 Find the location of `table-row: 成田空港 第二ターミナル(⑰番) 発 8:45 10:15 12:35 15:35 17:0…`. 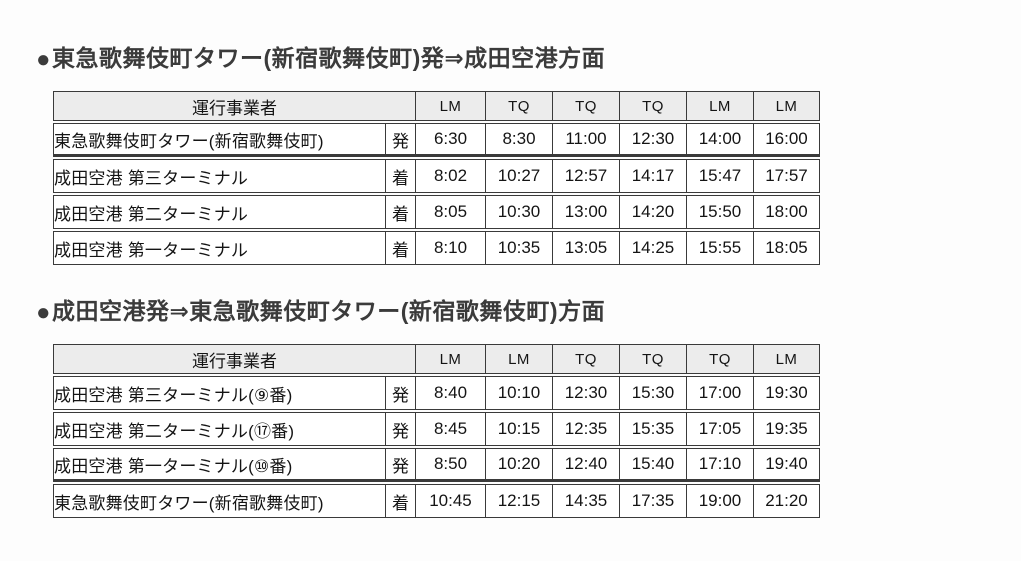

table-row: 成田空港 第二ターミナル(⑰番) 発 8:45 10:15 12:35 15:35 17:0… is located at coordinates (436, 429).